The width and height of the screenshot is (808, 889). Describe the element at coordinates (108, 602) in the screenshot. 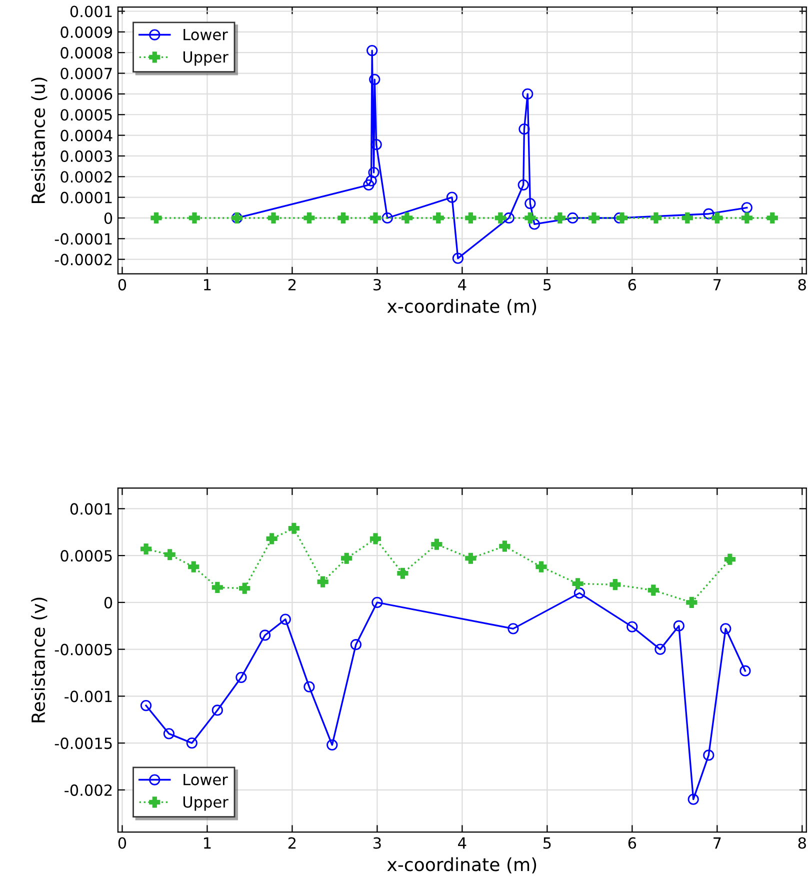

I see `y-tick-label: 0` at that location.